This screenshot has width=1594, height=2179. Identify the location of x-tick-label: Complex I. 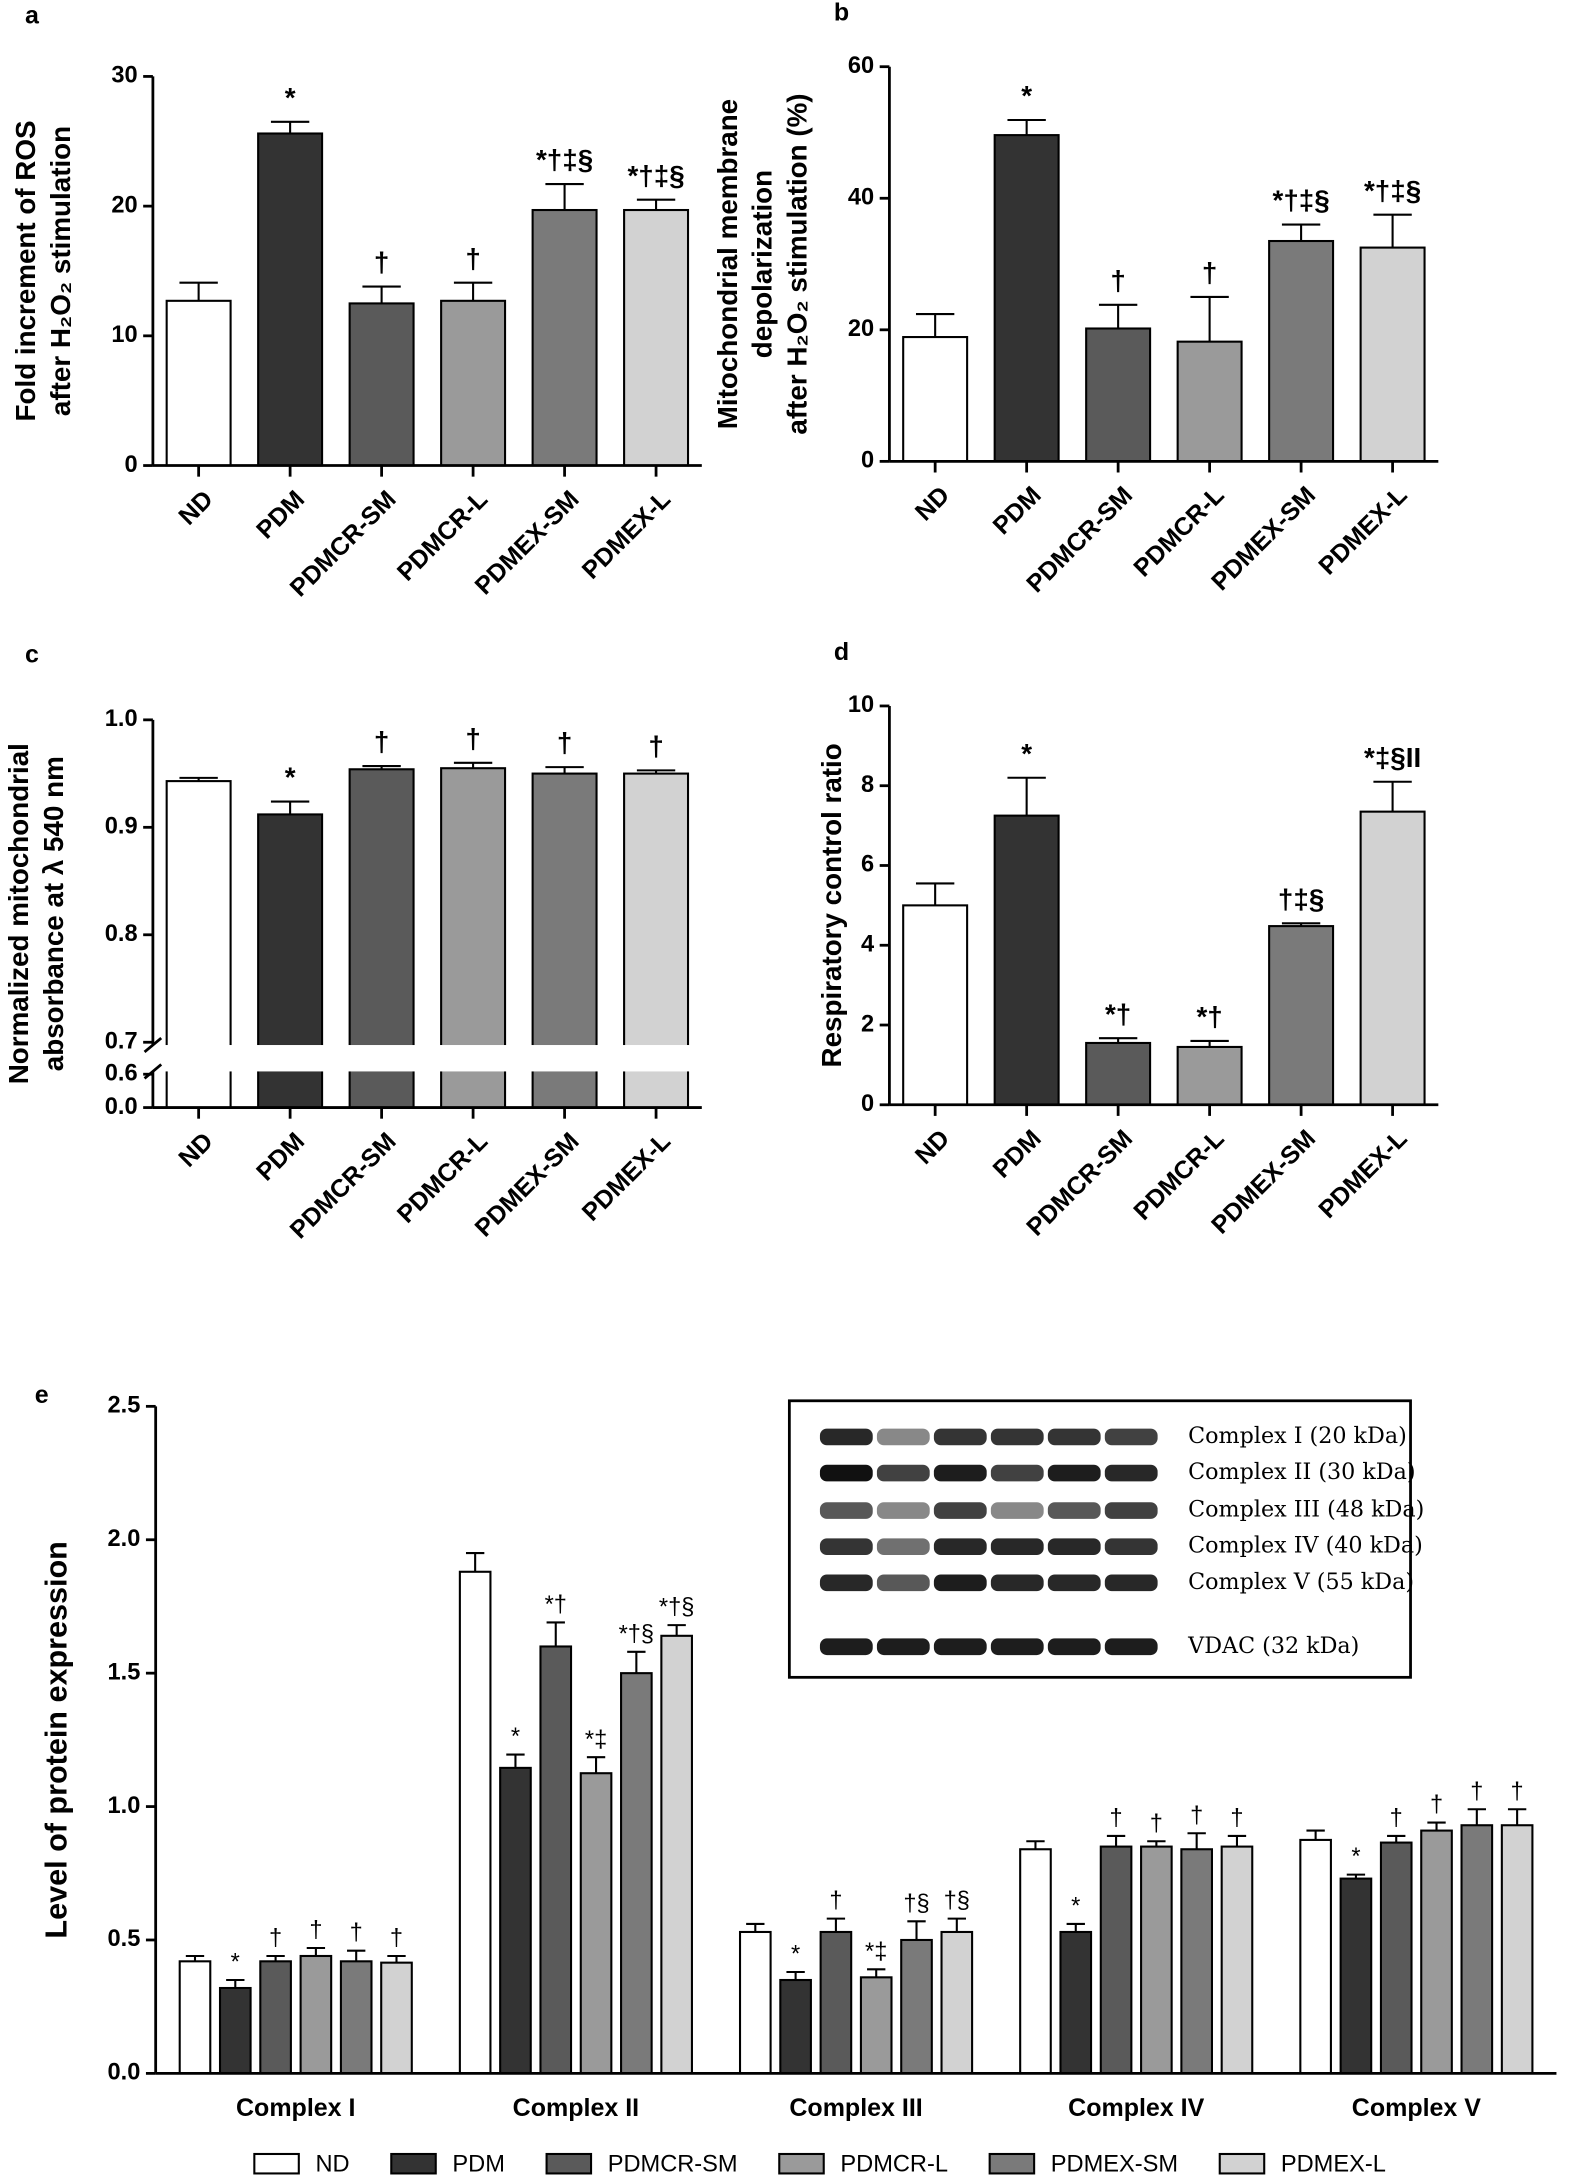
(295, 2108).